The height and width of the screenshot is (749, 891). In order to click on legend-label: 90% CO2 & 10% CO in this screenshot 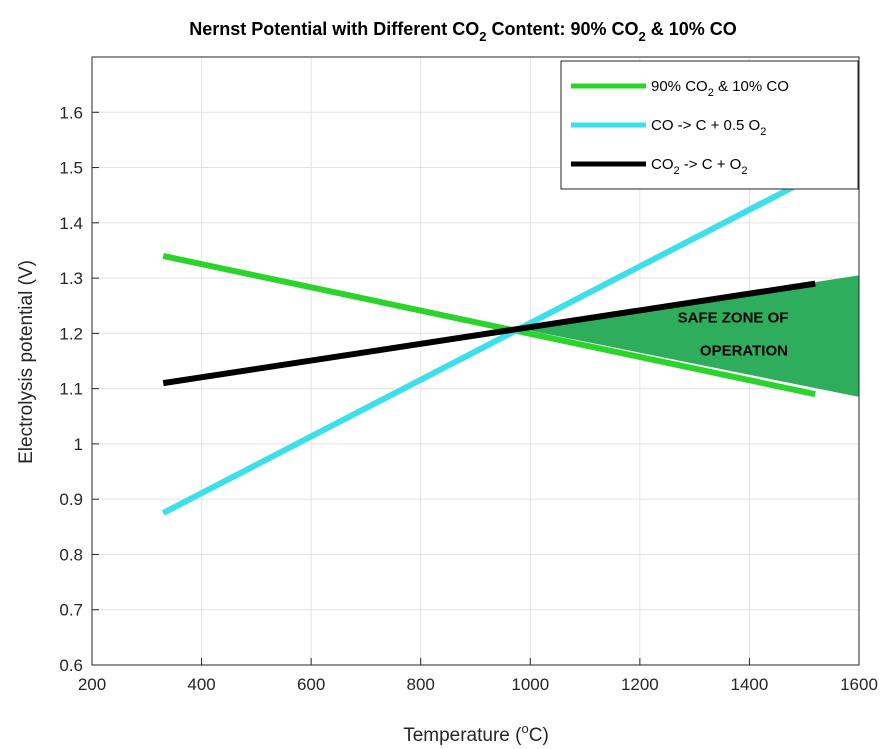, I will do `click(720, 88)`.